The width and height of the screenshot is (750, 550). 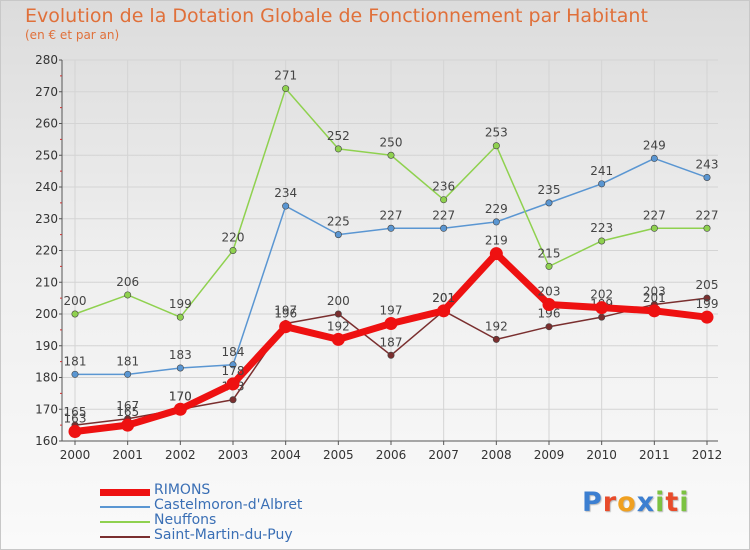 What do you see at coordinates (46, 187) in the screenshot?
I see `y-tick-label: 240` at bounding box center [46, 187].